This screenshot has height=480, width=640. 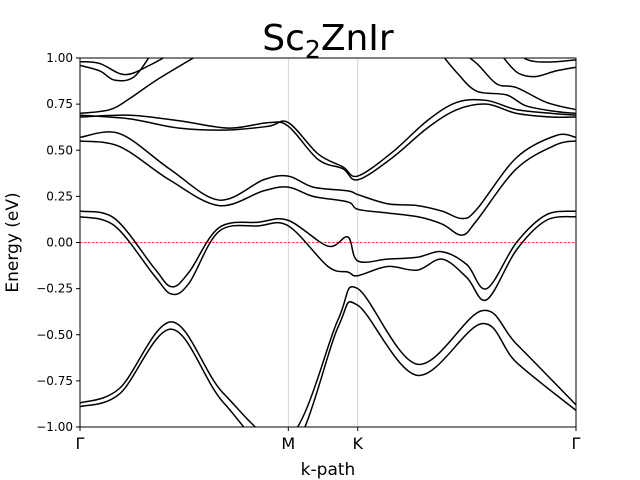 What do you see at coordinates (54, 381) in the screenshot?
I see `y-tick-label: −0.75` at bounding box center [54, 381].